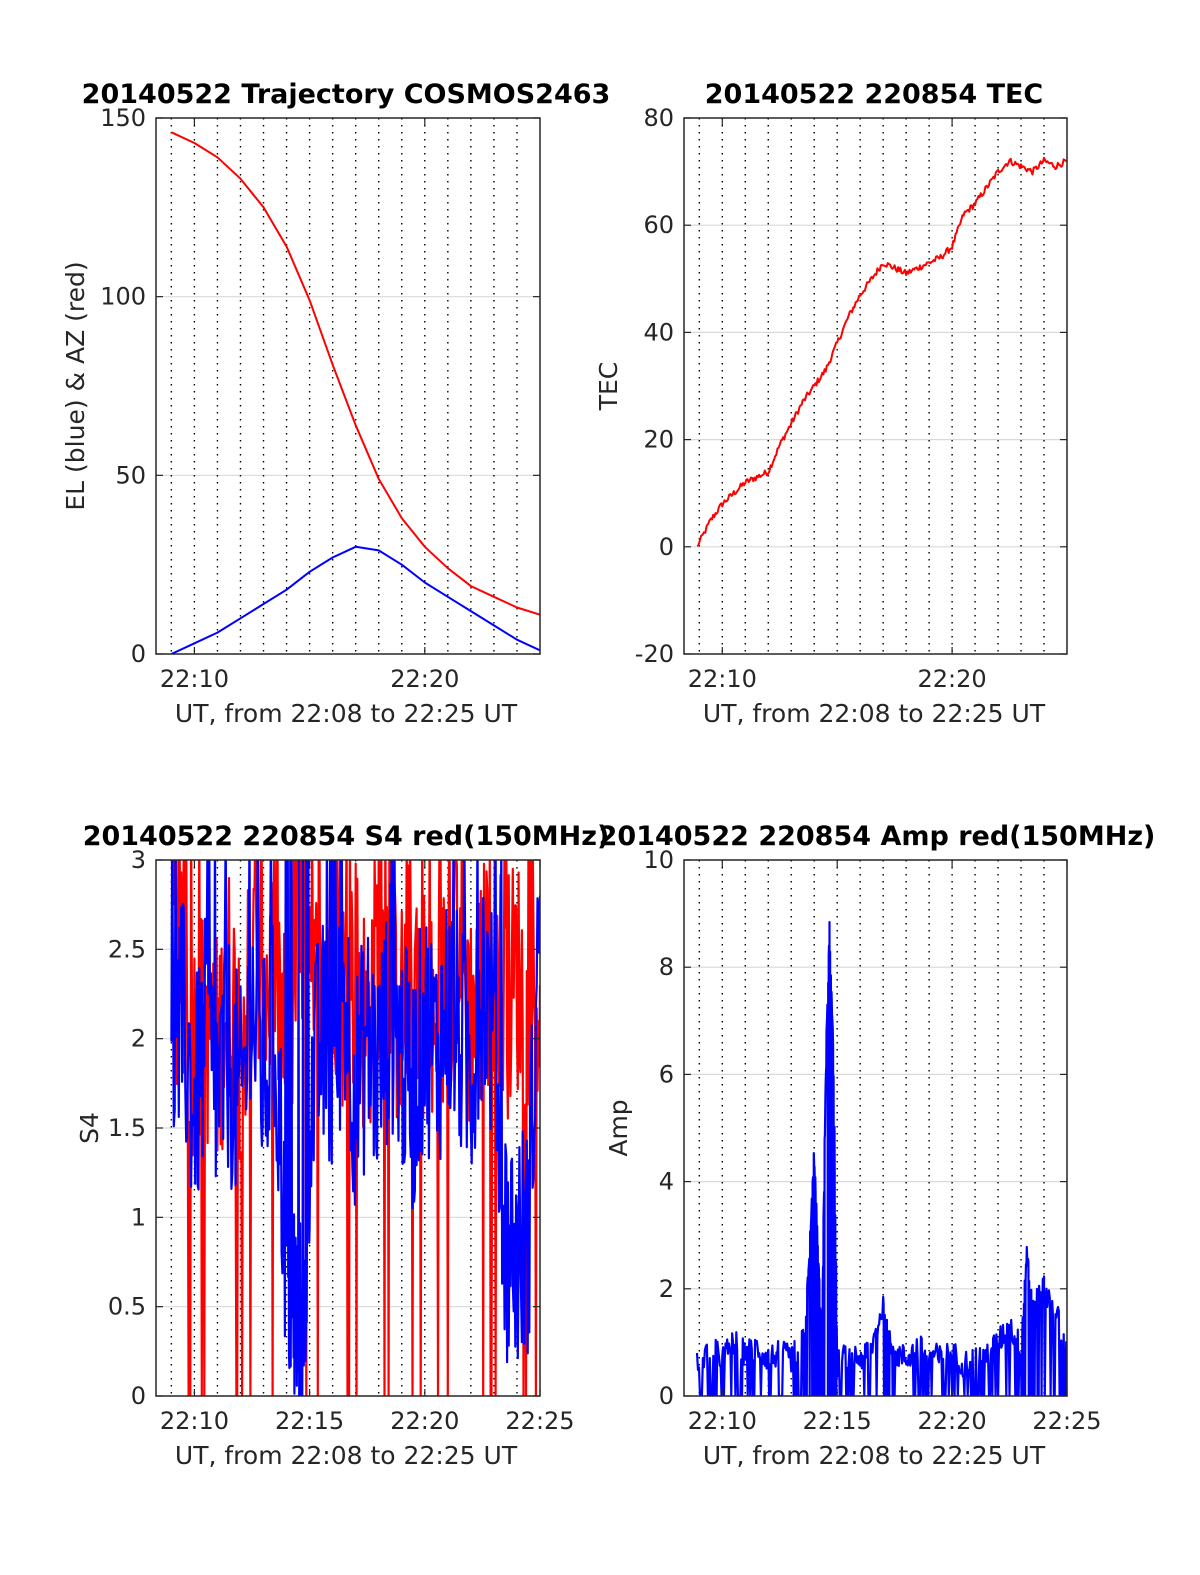 The width and height of the screenshot is (1200, 1575). Describe the element at coordinates (75, 385) in the screenshot. I see `panel-trajectory-ylabel: EL (blue) & AZ (red)` at that location.